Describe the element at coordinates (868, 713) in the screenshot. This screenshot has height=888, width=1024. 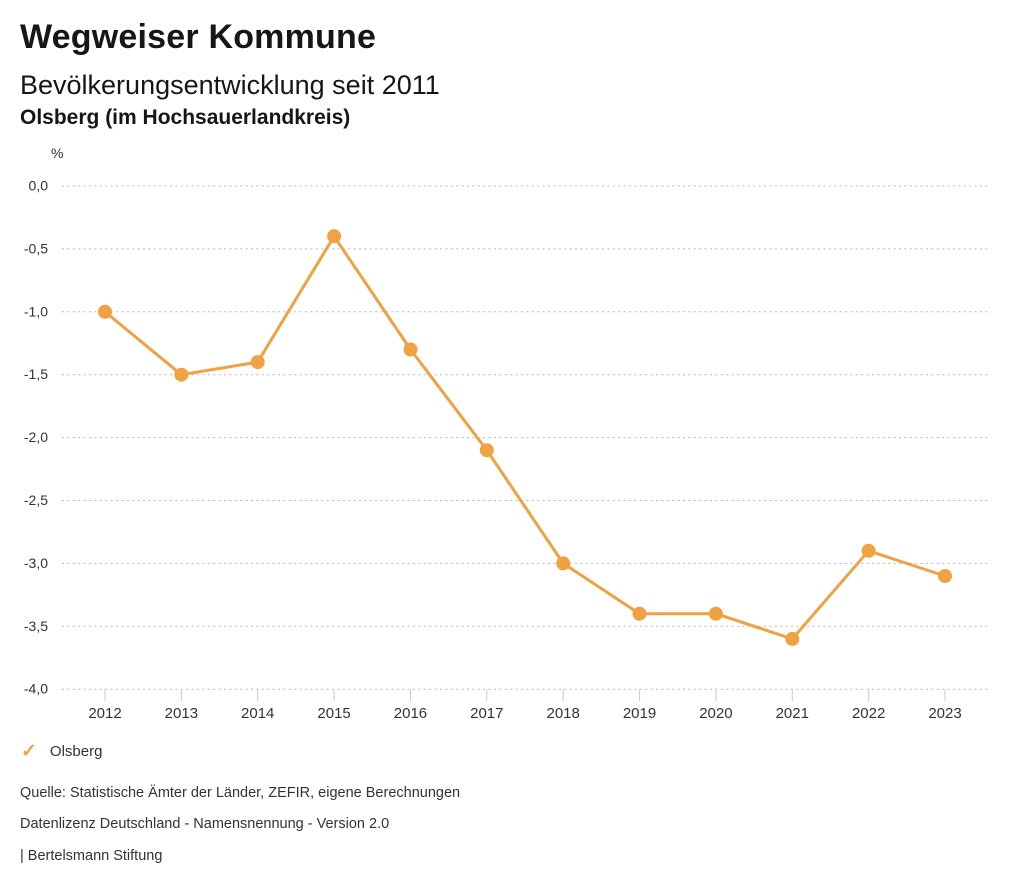
I see `x-axis-label-2022: 2022` at that location.